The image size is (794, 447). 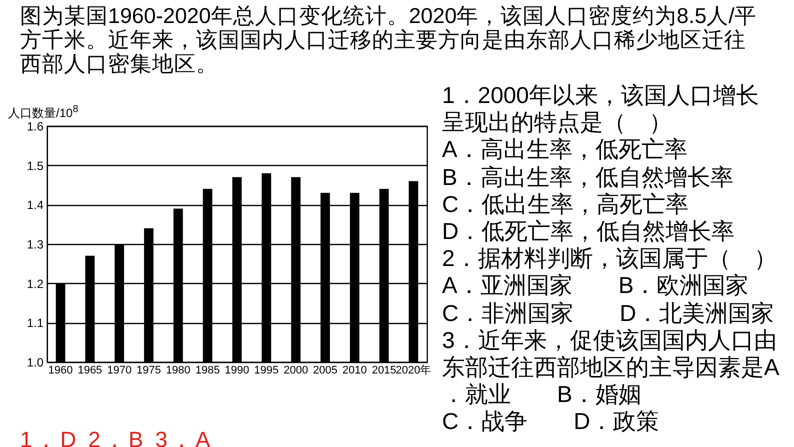 I want to click on x-tick-label: 1970, so click(x=119, y=370).